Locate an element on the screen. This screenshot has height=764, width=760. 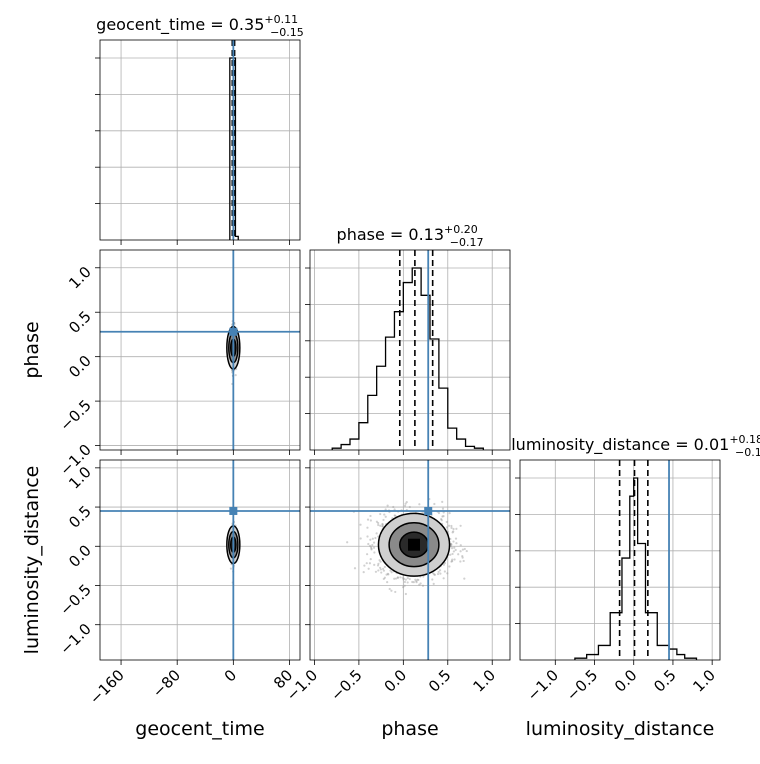
hist-geocent_time-histogram is located at coordinates (234, 148).